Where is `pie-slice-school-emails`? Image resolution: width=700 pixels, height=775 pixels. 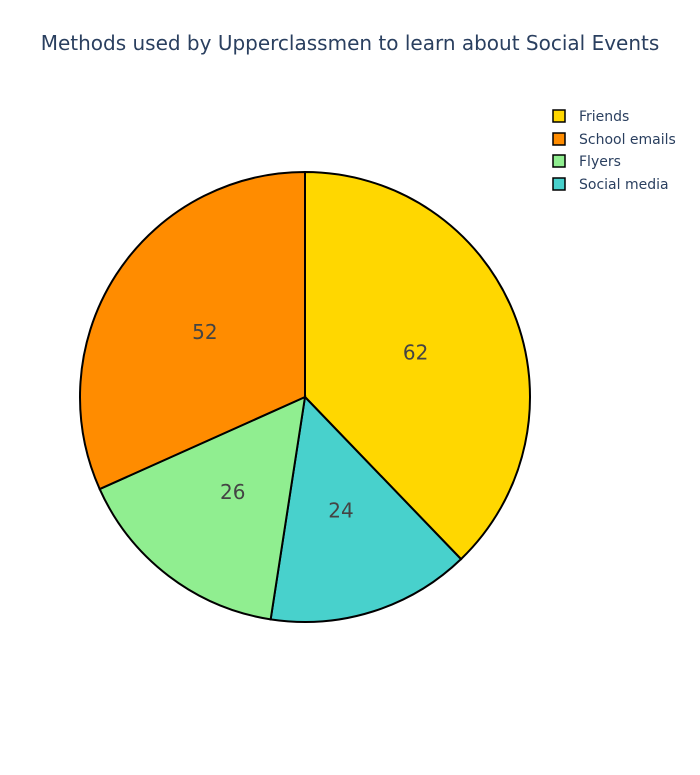
pie-slice-school-emails is located at coordinates (192, 330).